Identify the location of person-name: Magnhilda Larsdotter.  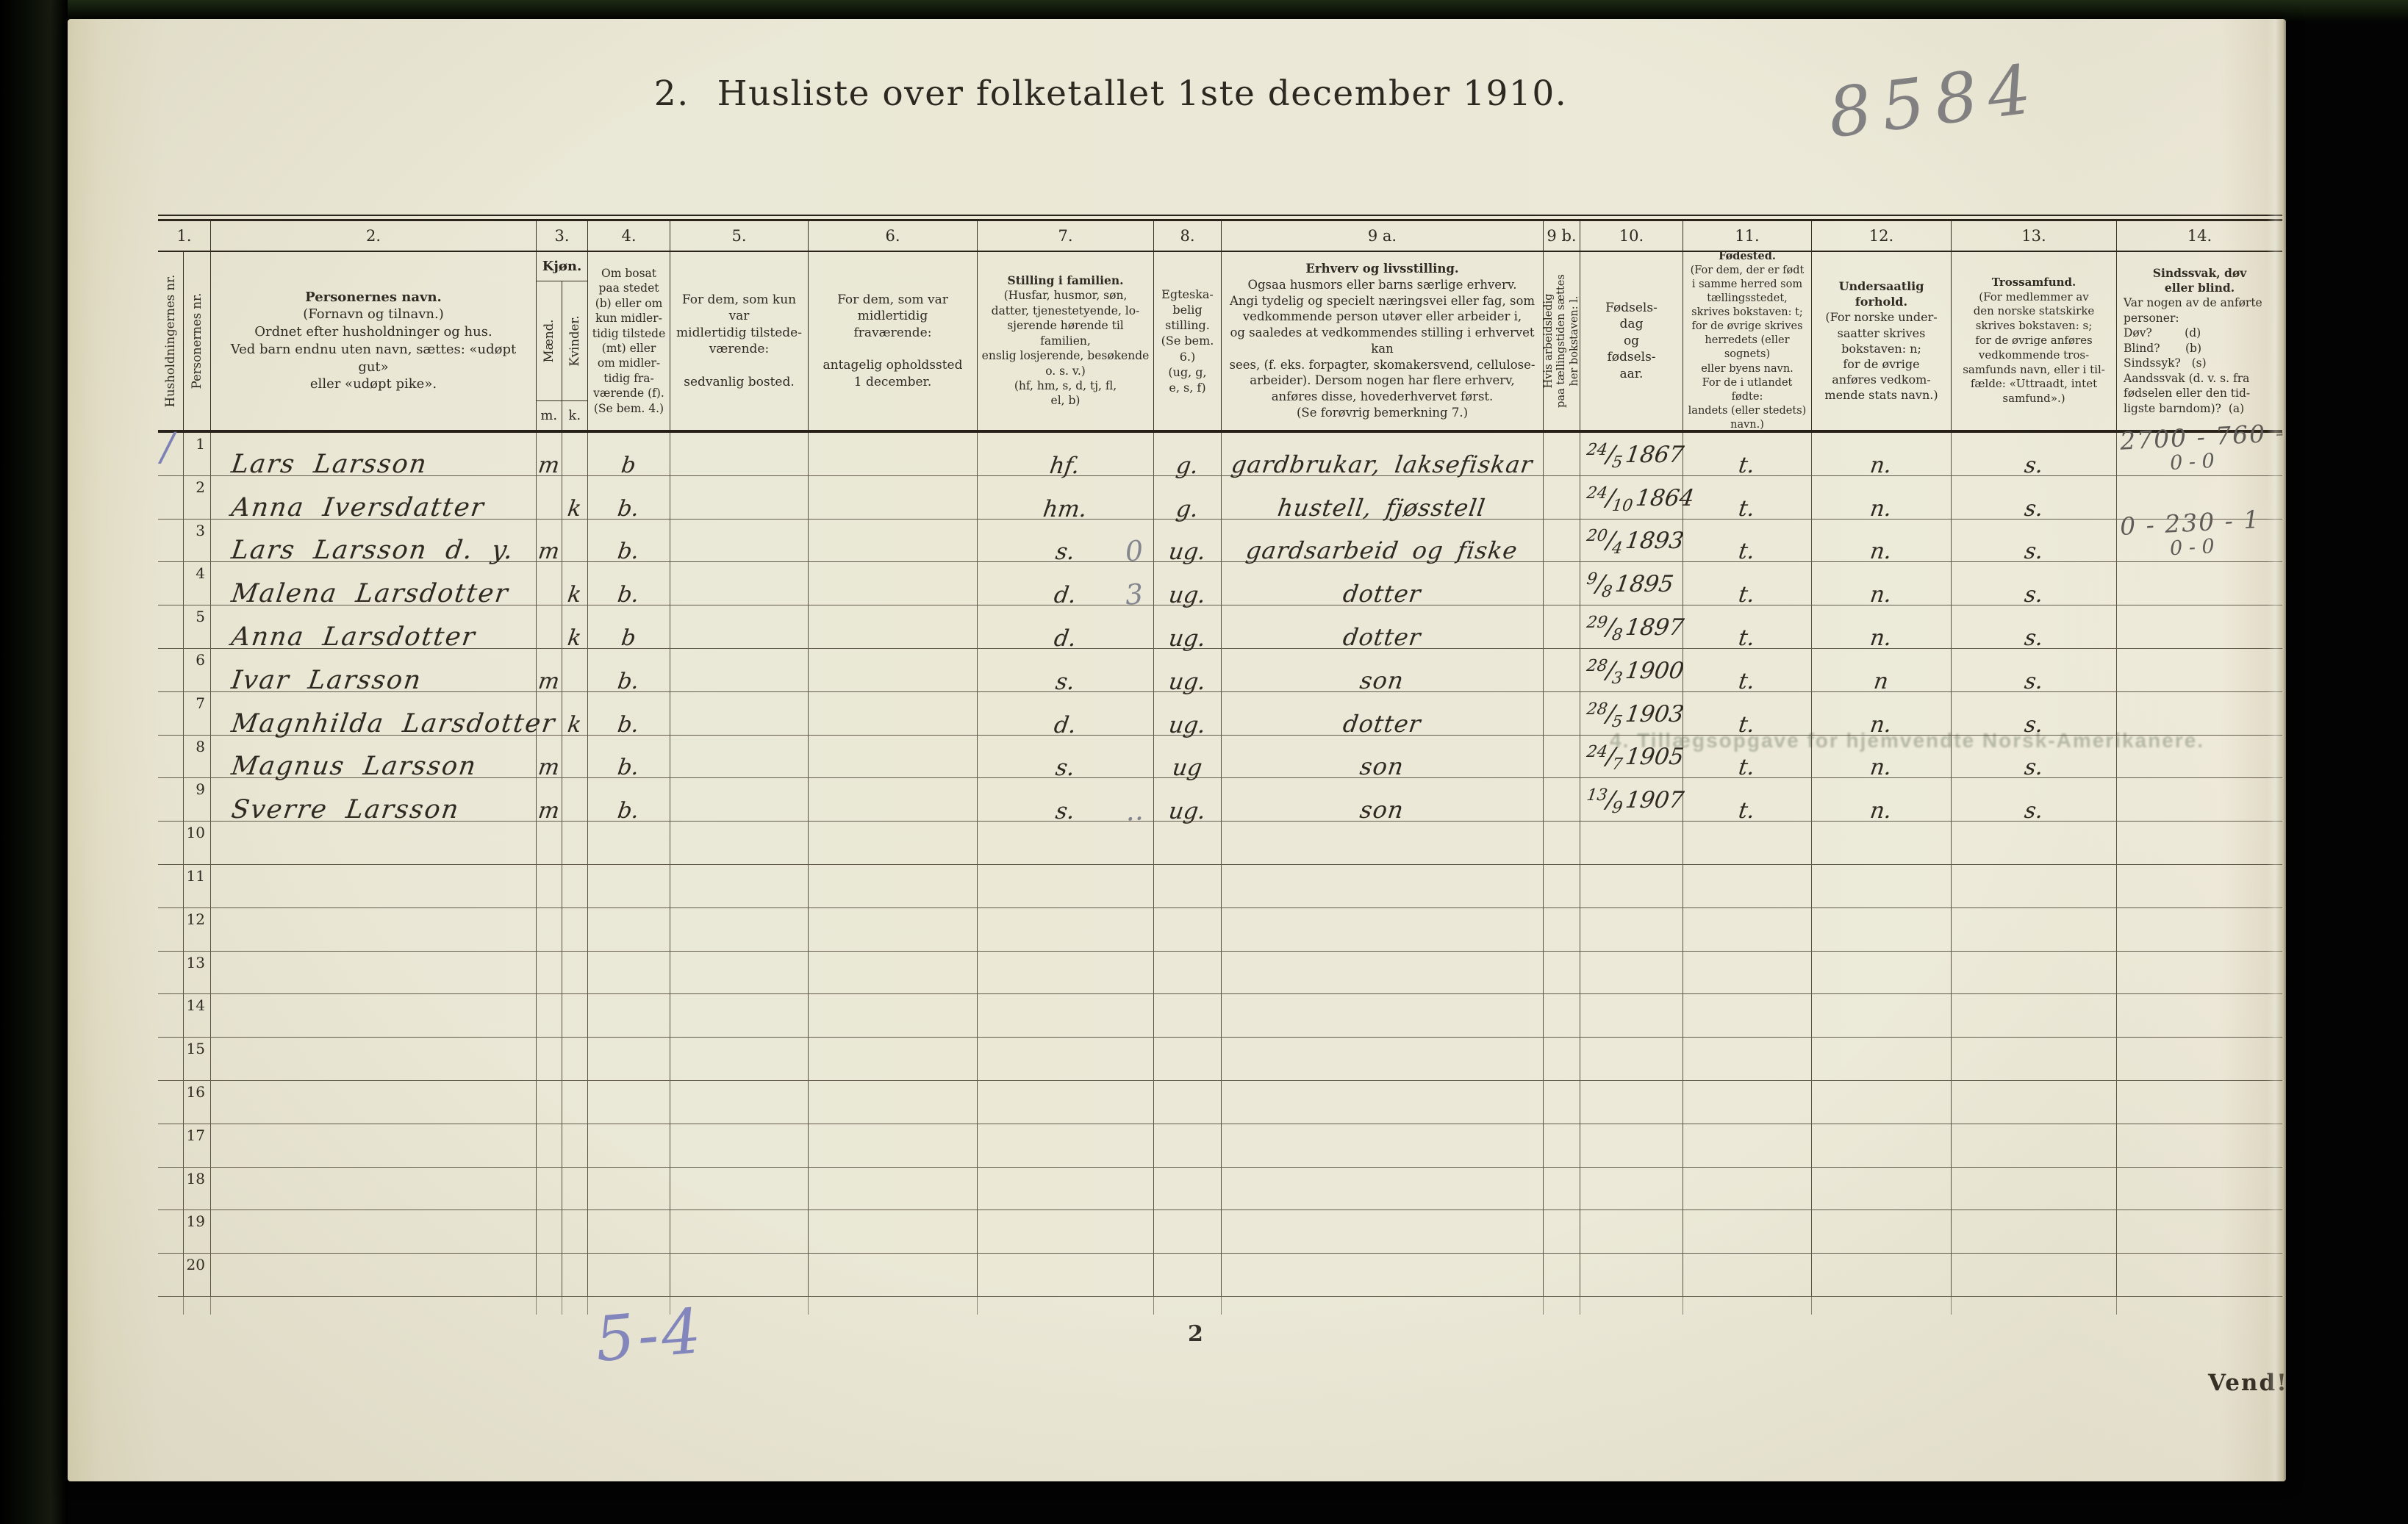
(393, 723).